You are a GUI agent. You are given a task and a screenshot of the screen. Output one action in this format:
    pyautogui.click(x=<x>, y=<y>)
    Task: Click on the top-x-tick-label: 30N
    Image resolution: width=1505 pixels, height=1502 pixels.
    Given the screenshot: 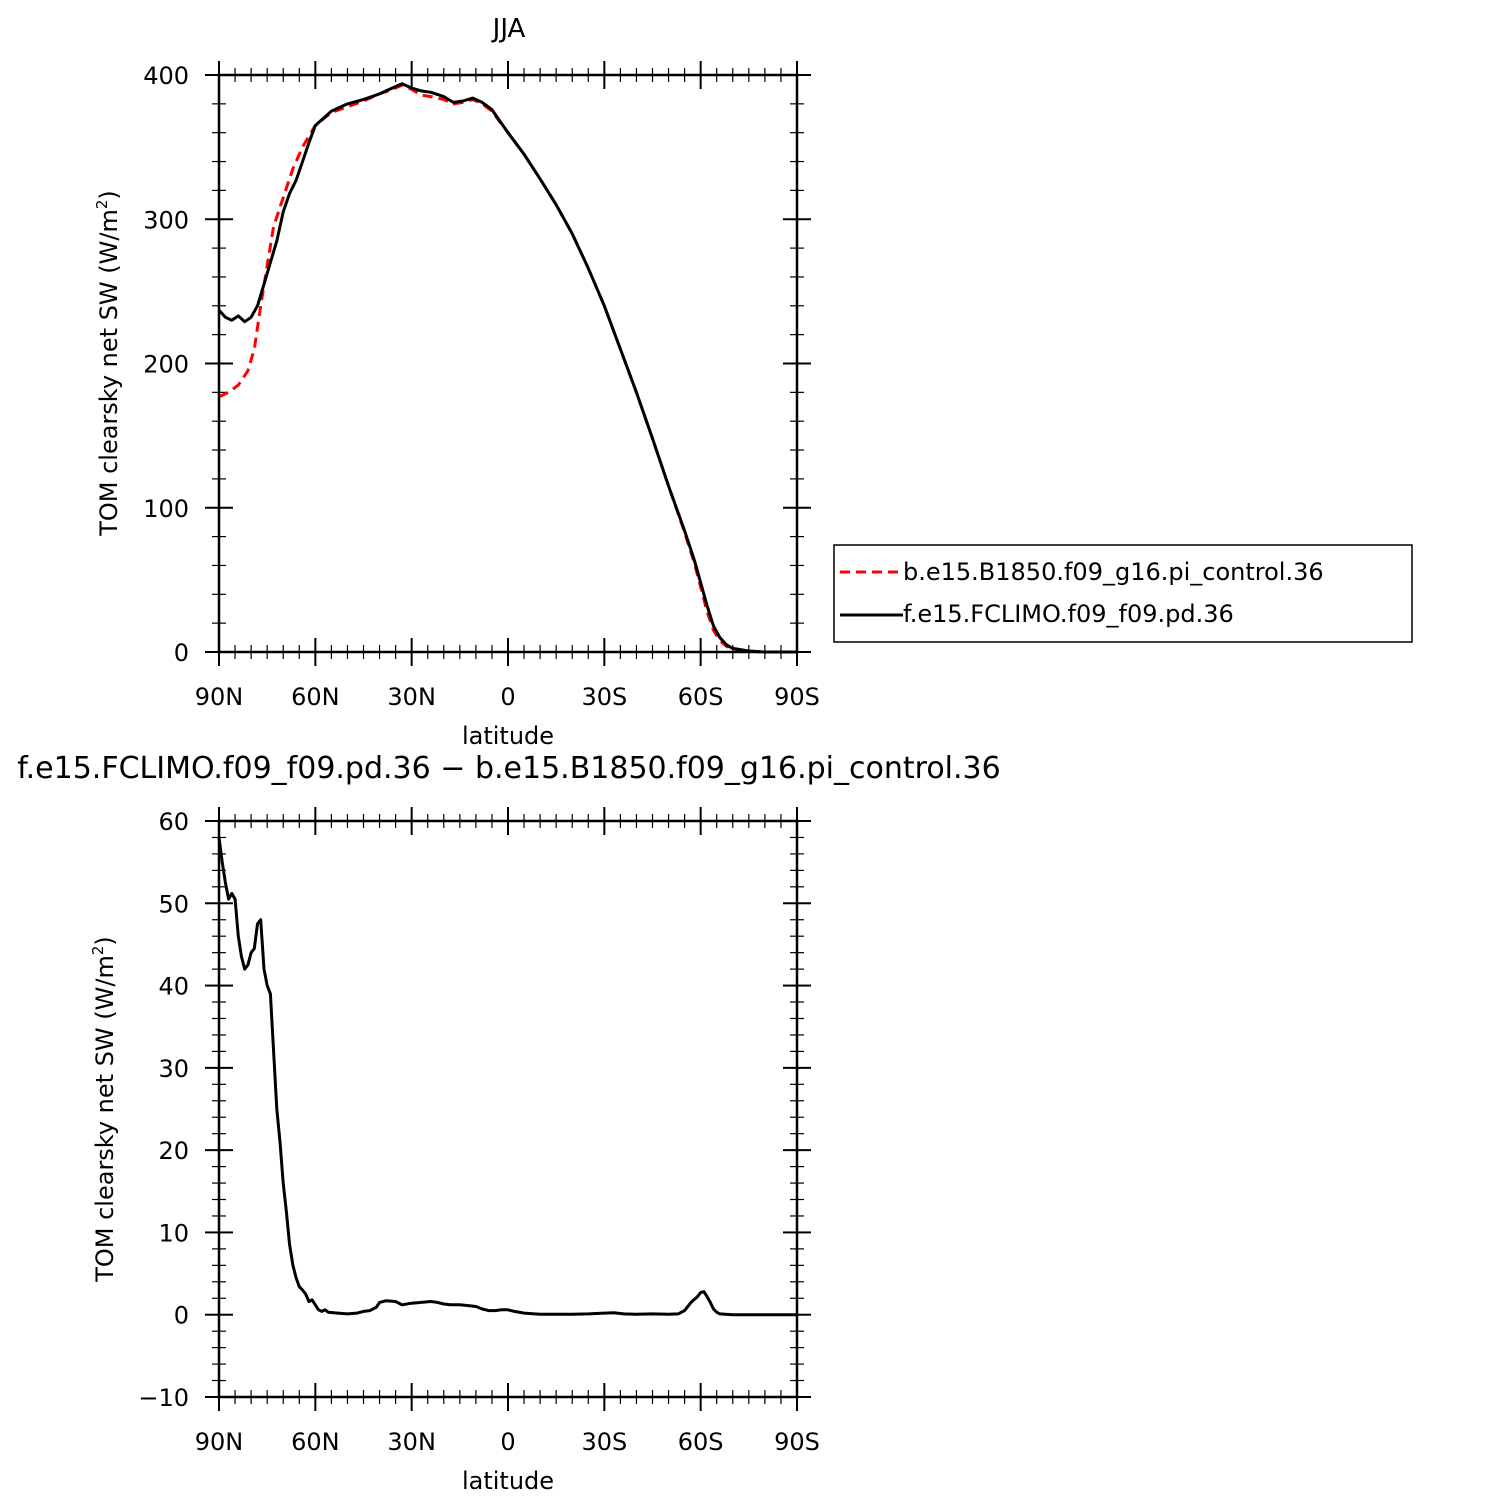 What is the action you would take?
    pyautogui.click(x=411, y=697)
    